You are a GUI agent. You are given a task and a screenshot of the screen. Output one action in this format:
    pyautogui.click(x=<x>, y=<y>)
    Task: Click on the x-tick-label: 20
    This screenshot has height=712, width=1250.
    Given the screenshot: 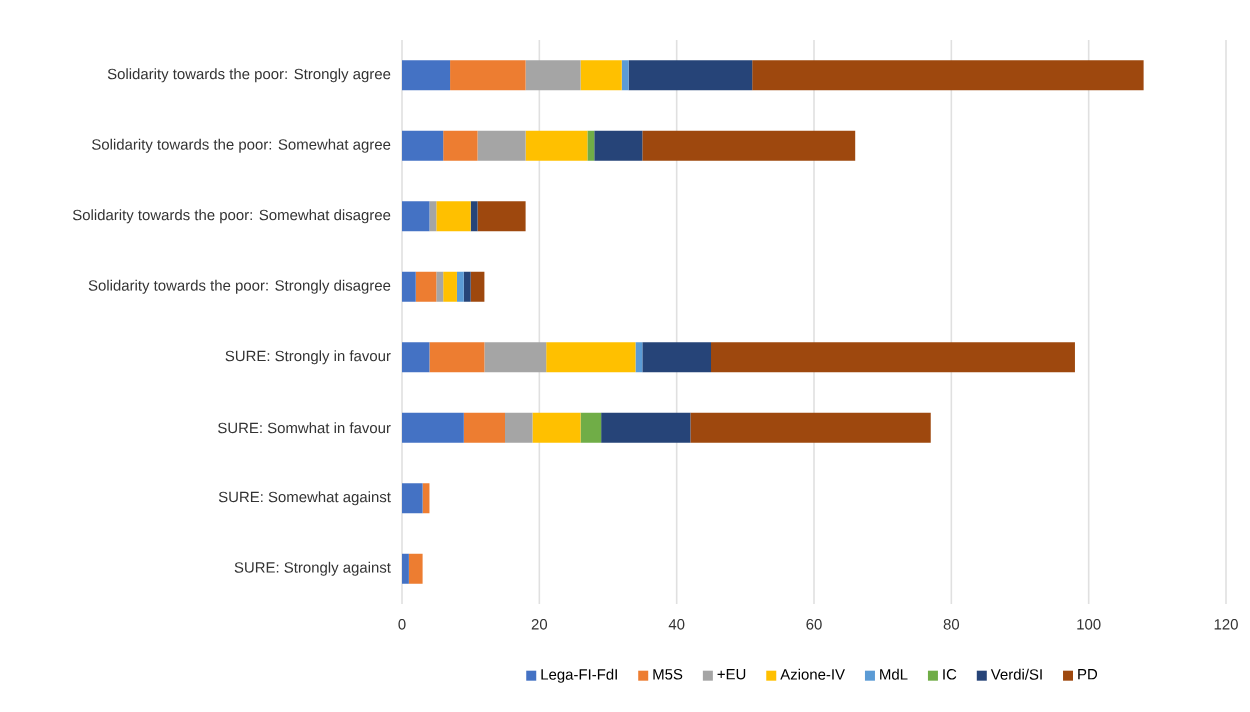 What is the action you would take?
    pyautogui.click(x=539, y=624)
    